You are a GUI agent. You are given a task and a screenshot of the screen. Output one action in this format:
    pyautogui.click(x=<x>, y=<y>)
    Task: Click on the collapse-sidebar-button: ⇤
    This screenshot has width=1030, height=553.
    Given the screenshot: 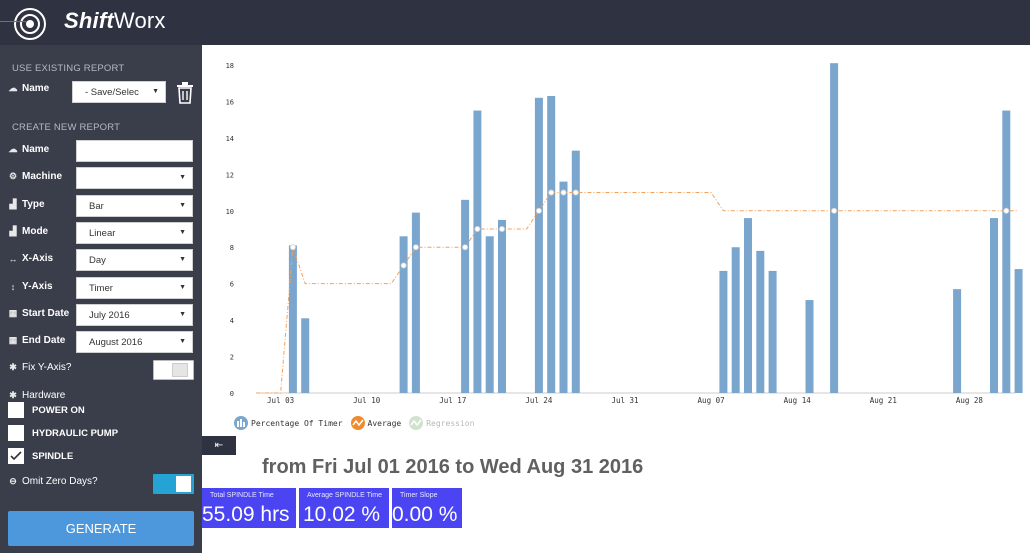 What is the action you would take?
    pyautogui.click(x=219, y=445)
    